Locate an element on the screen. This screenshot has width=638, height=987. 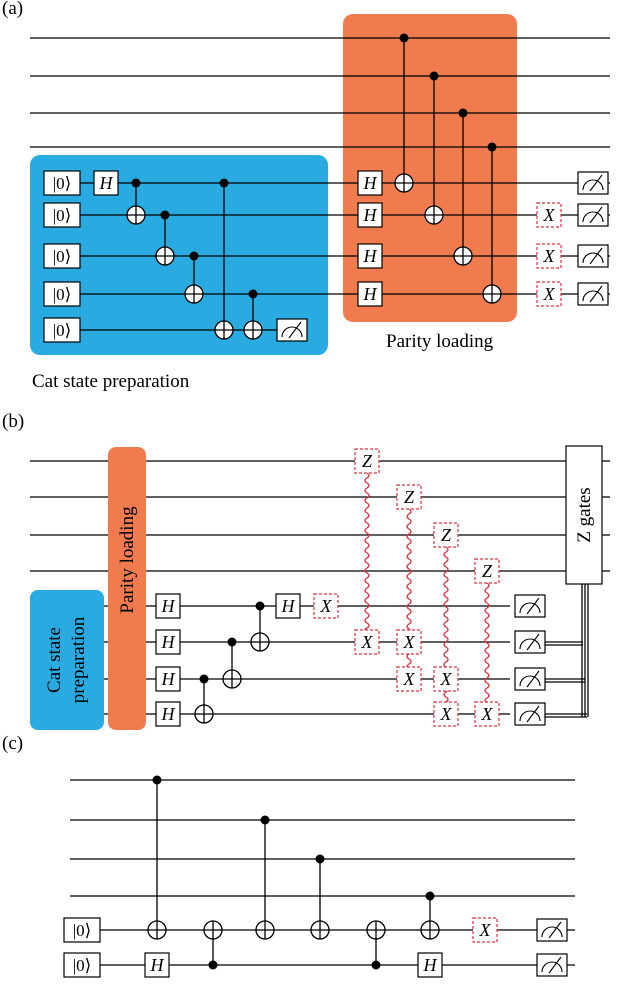
cat-block-label-line2: preparation is located at coordinates (78, 659).